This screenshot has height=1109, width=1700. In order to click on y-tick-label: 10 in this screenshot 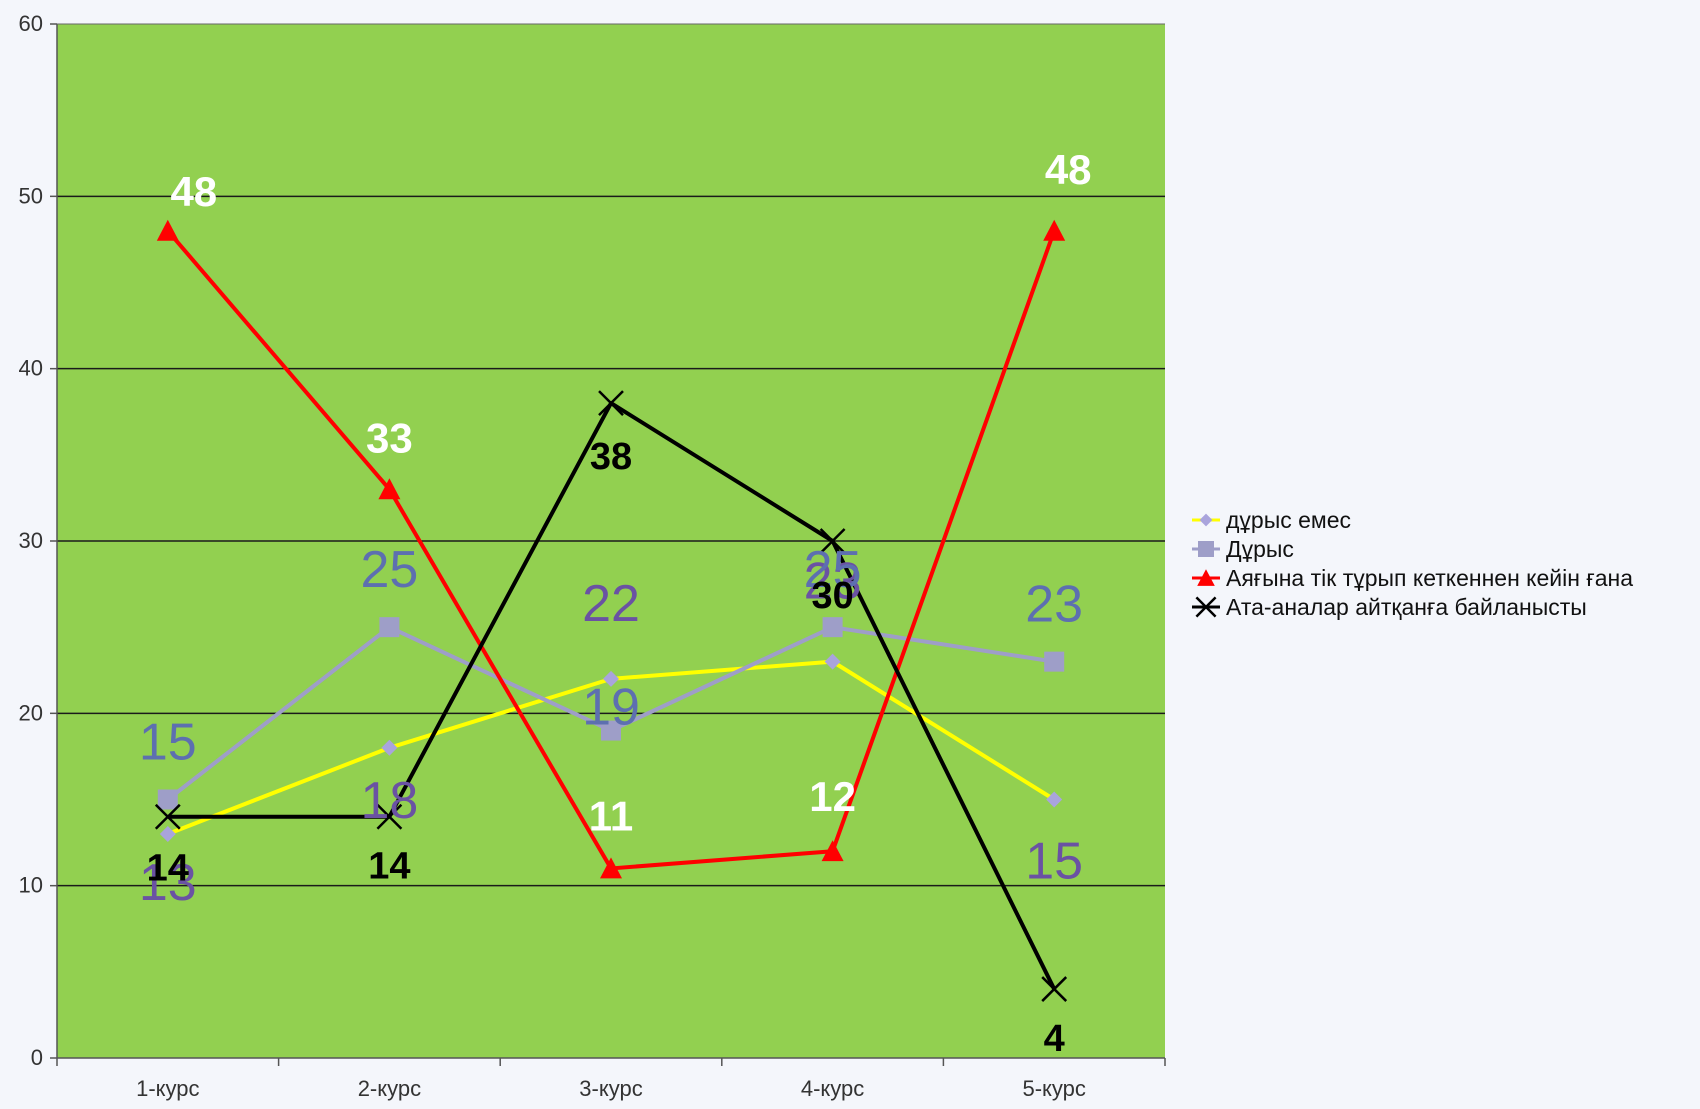, I will do `click(31, 885)`.